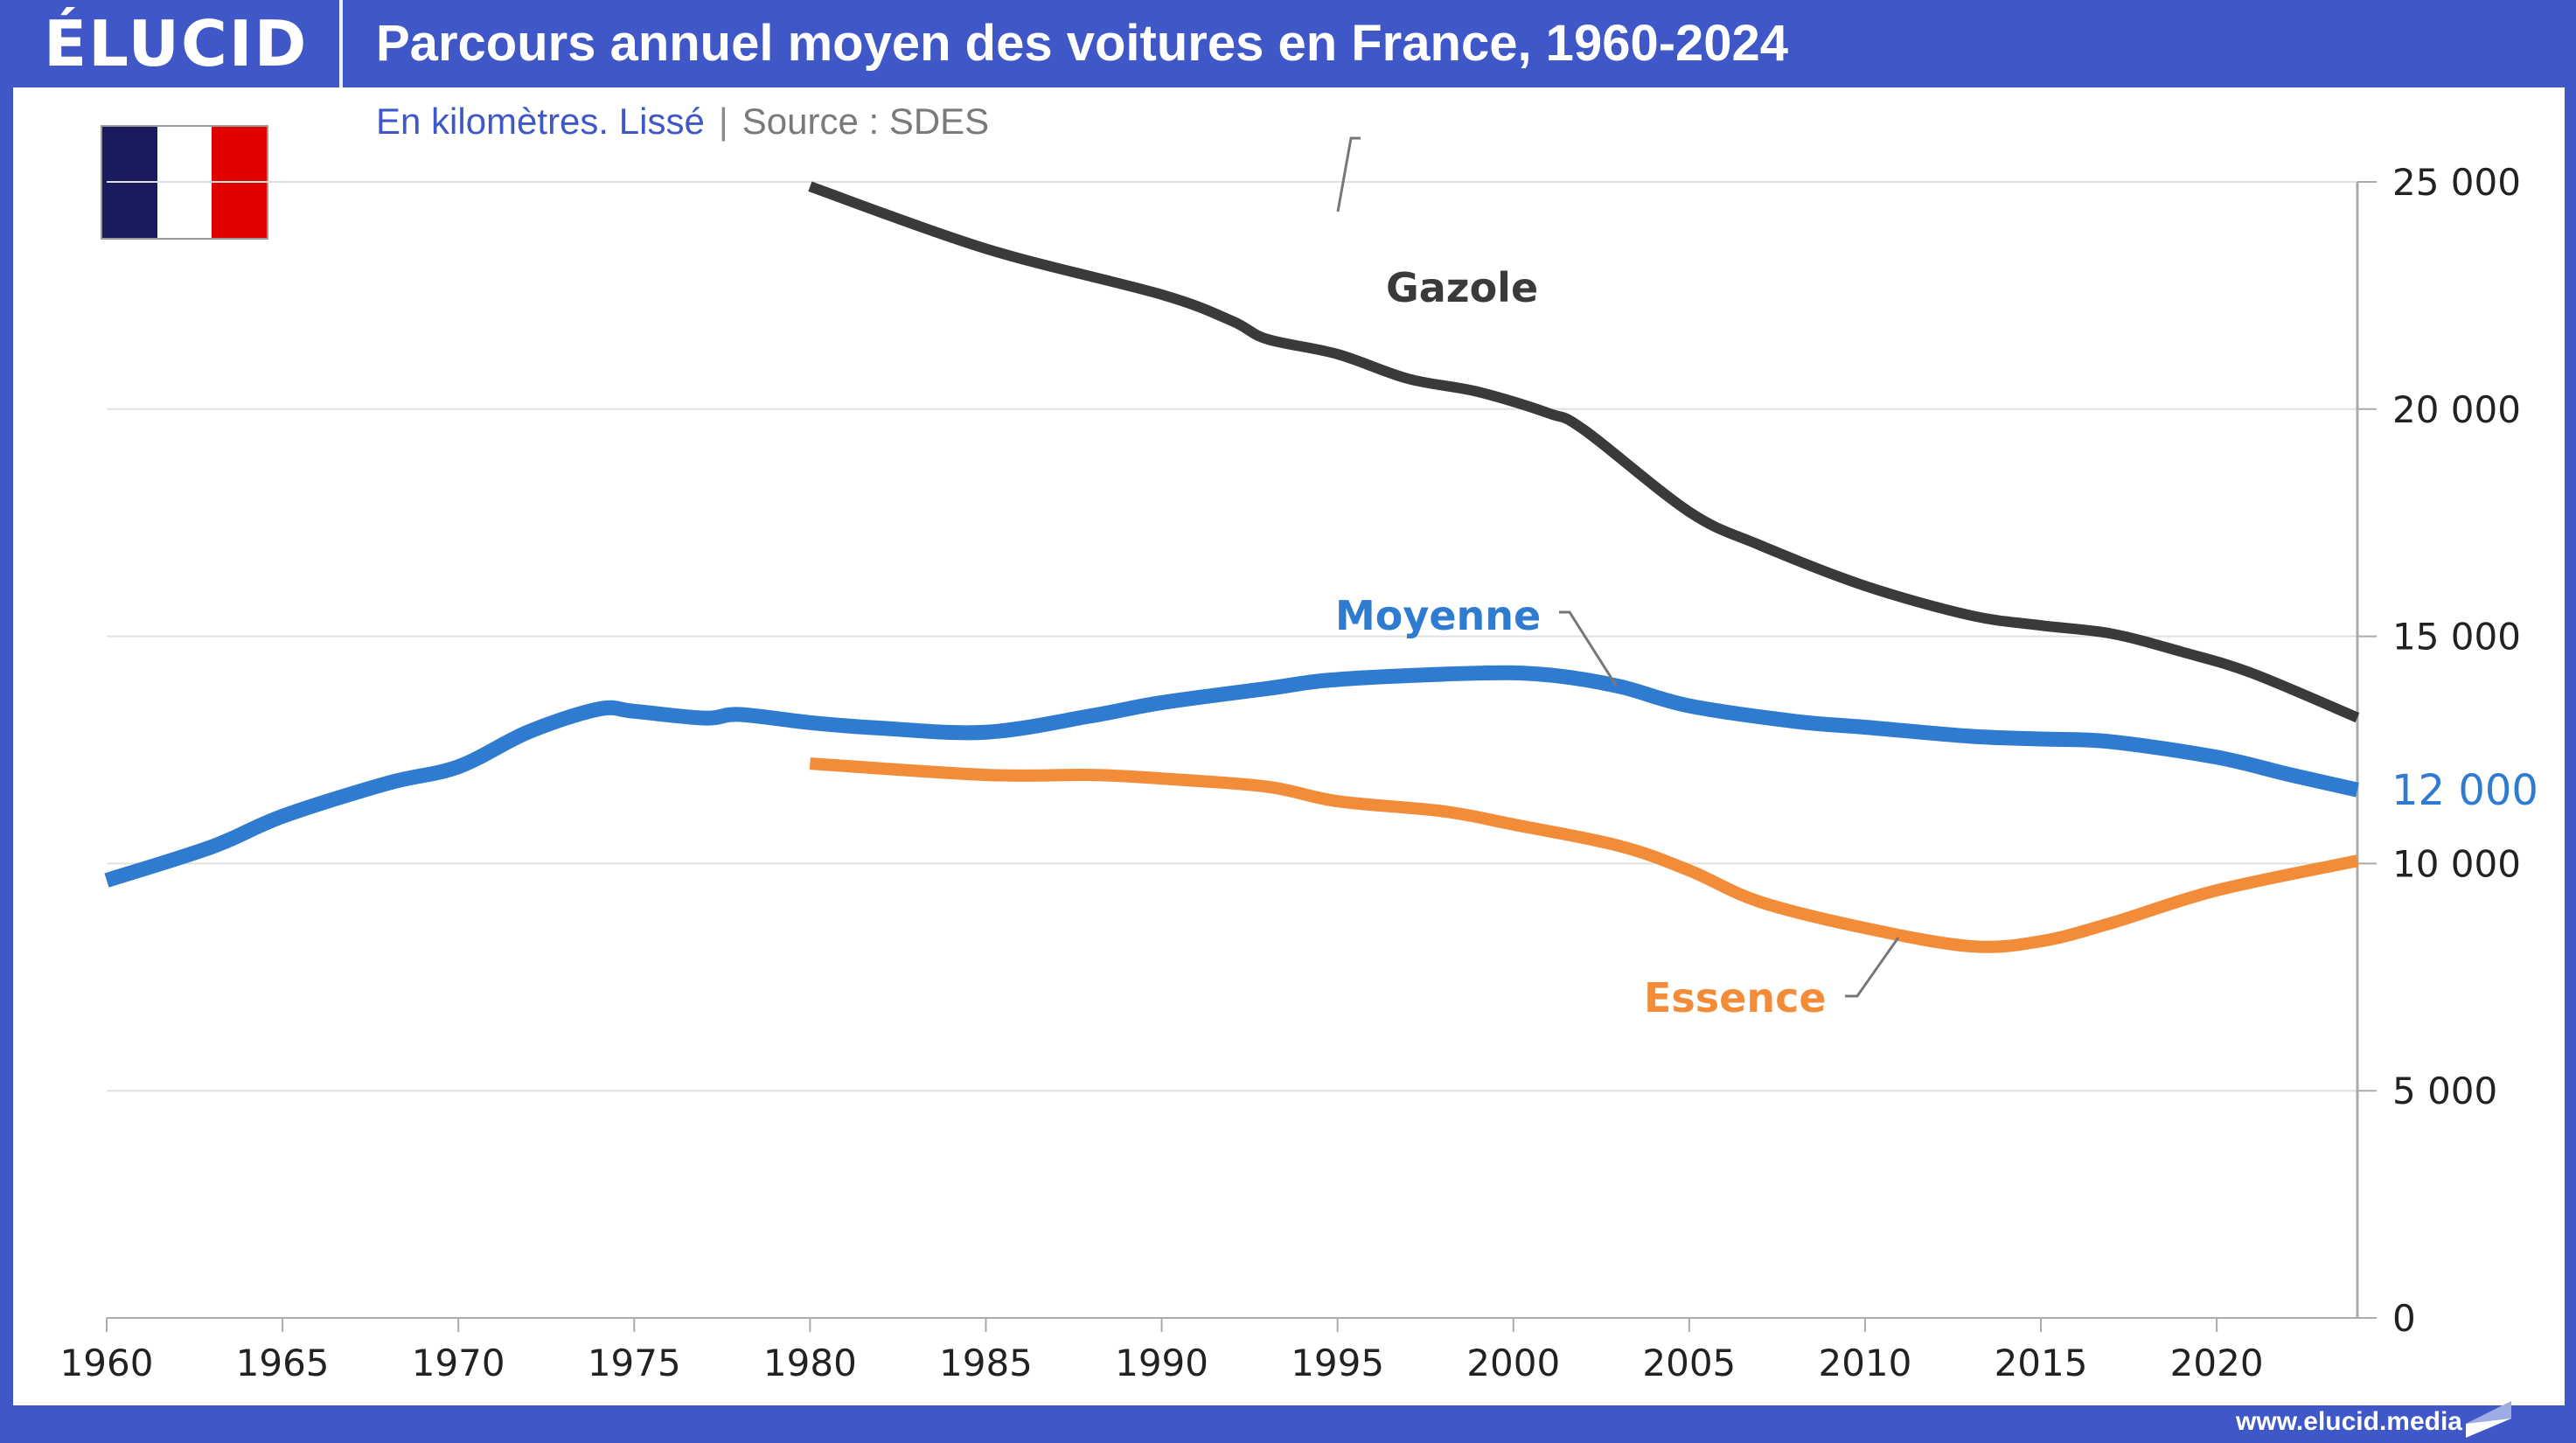  What do you see at coordinates (986, 1363) in the screenshot?
I see `x-tick-label: 1985` at bounding box center [986, 1363].